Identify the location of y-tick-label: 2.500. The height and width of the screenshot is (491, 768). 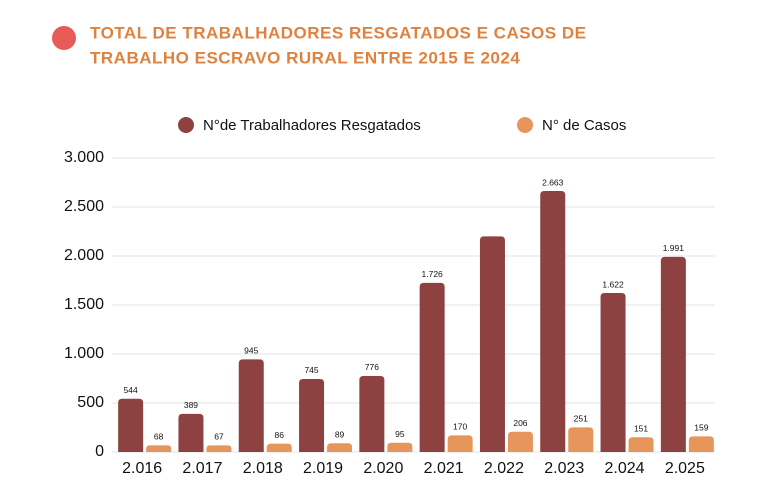
(84, 206).